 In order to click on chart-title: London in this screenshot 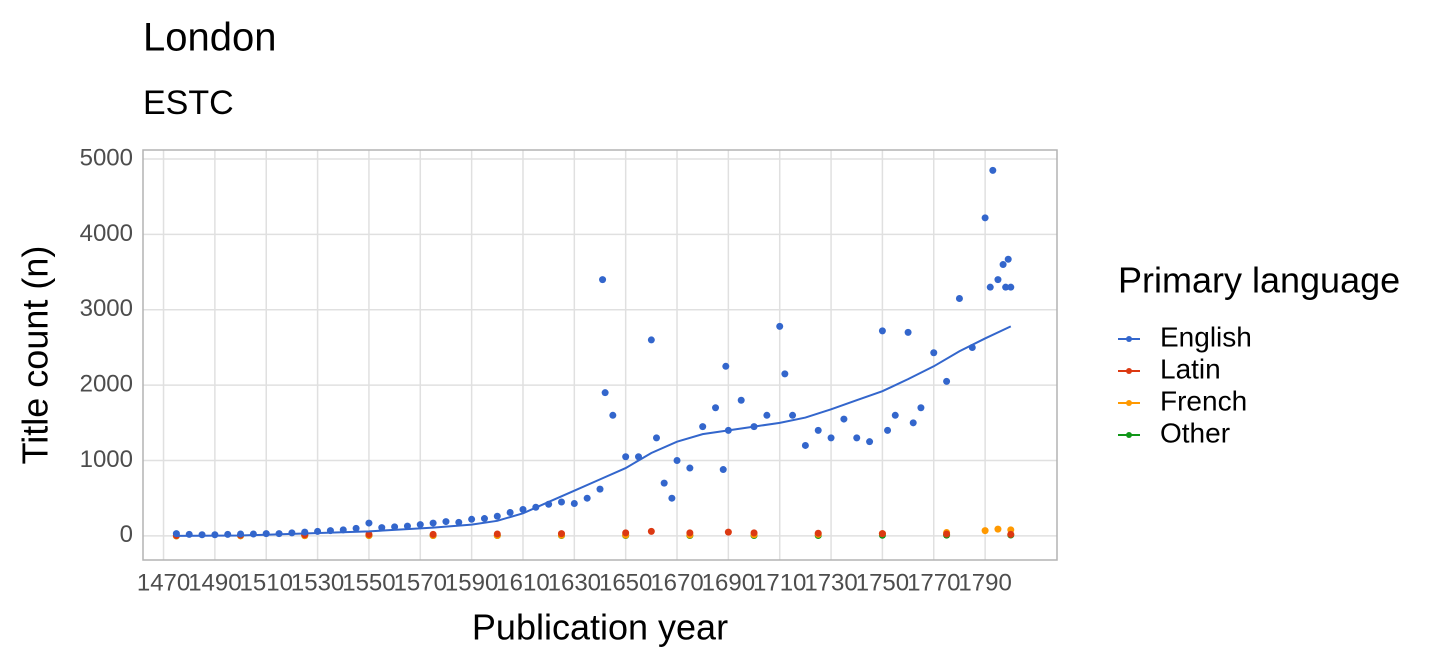, I will do `click(209, 38)`.